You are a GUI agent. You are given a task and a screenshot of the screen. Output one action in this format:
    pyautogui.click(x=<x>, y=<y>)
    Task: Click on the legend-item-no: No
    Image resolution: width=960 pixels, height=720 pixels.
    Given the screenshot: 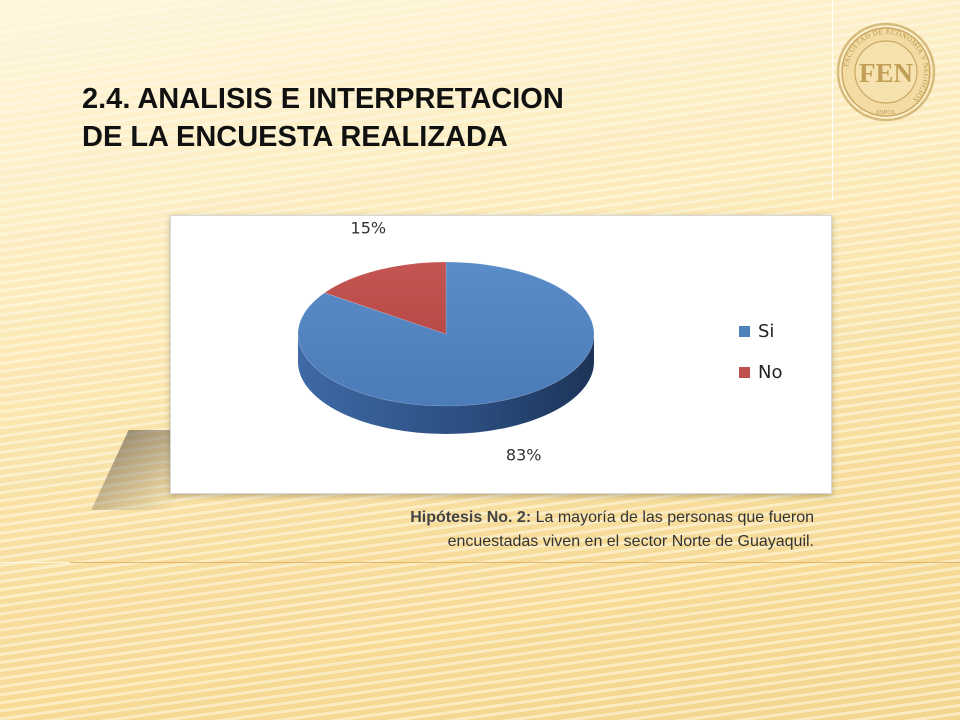 What is the action you would take?
    pyautogui.click(x=760, y=372)
    